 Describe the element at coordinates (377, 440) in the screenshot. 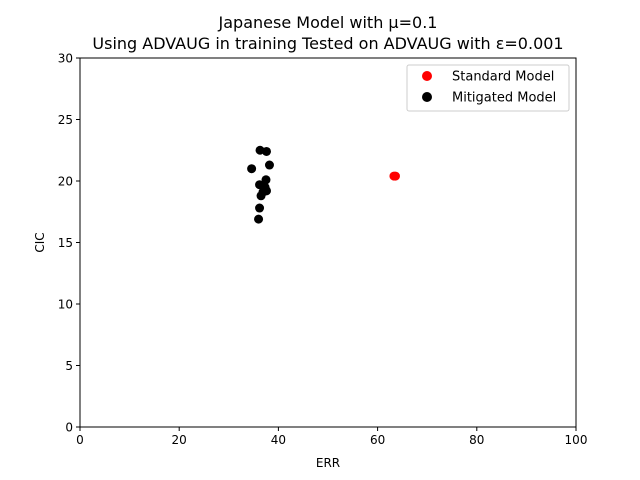

I see `x-tick-label: 60` at that location.